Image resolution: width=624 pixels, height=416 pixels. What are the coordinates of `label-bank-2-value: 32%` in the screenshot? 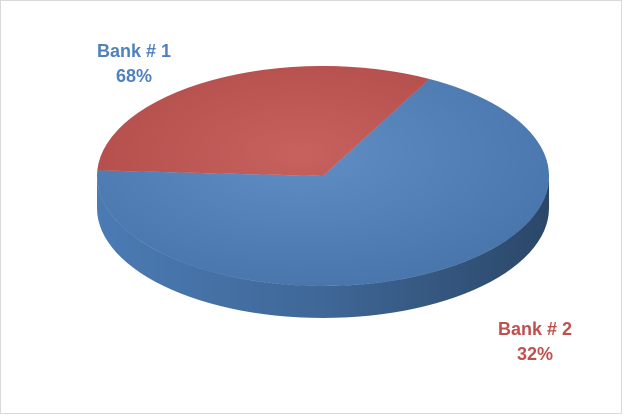 It's located at (535, 354).